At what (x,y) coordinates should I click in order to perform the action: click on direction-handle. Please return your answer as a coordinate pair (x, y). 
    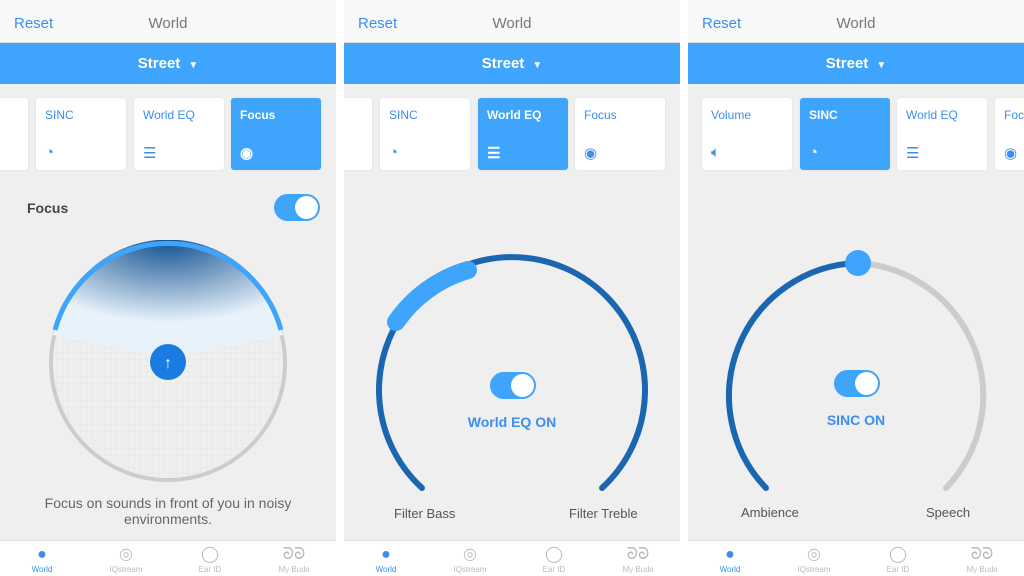
    Looking at the image, I should click on (168, 362).